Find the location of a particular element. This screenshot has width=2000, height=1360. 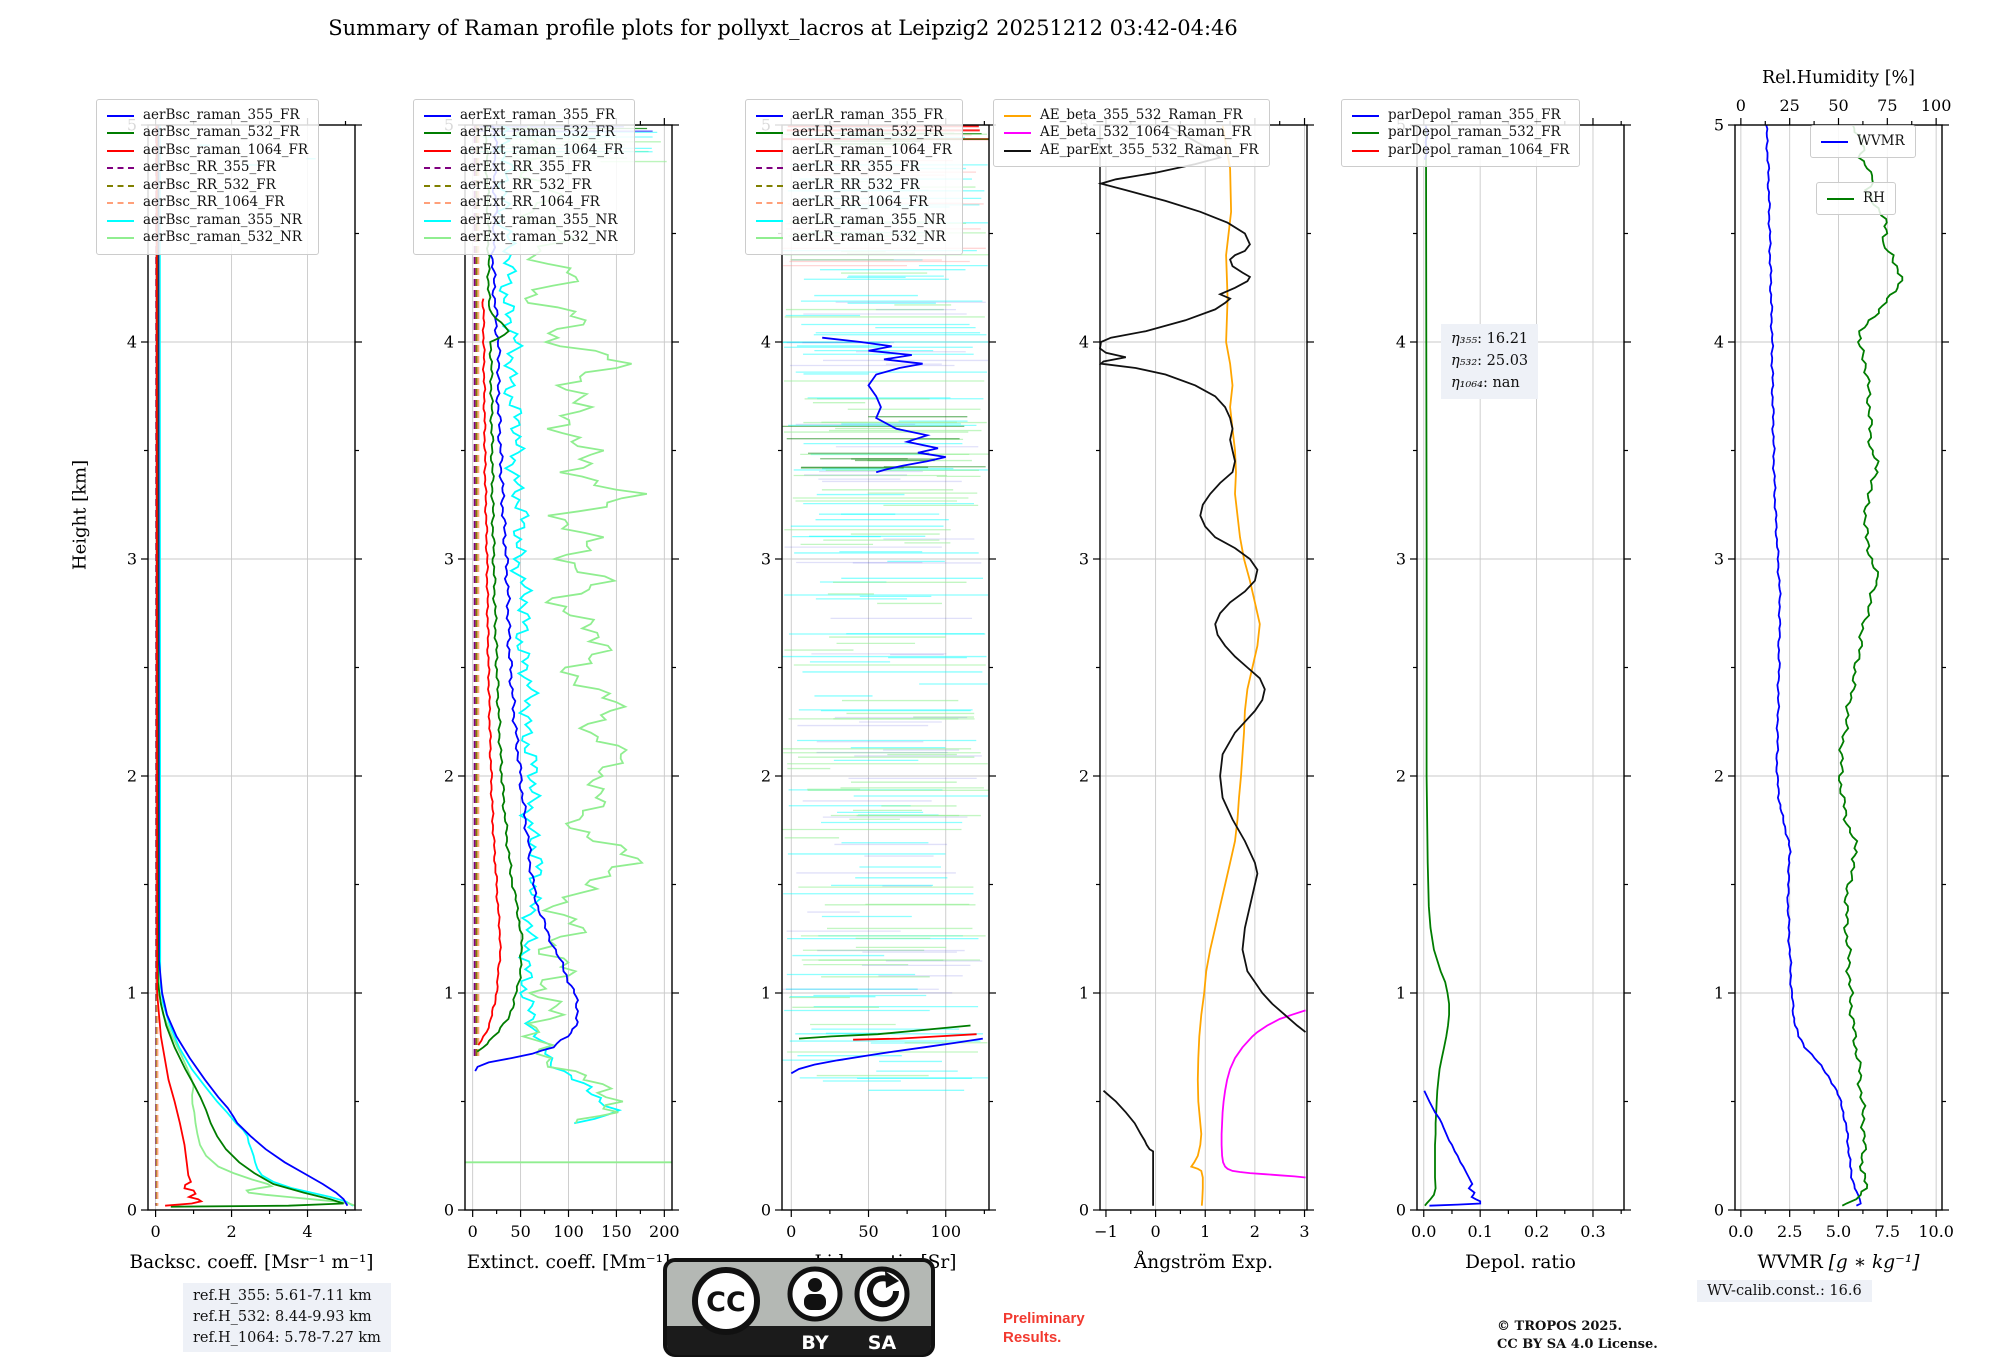

cc-license-badge: CC BY SA is located at coordinates (799, 1307).